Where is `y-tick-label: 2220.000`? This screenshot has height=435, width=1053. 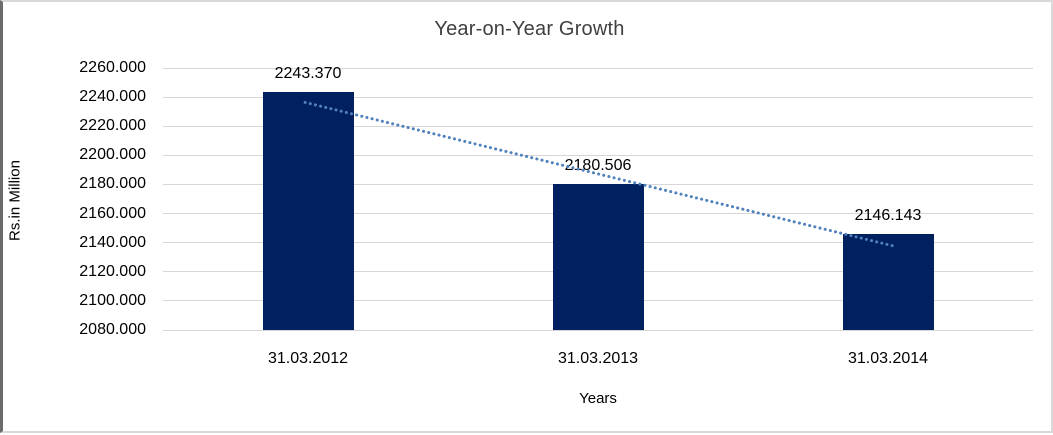
y-tick-label: 2220.000 is located at coordinates (112, 126).